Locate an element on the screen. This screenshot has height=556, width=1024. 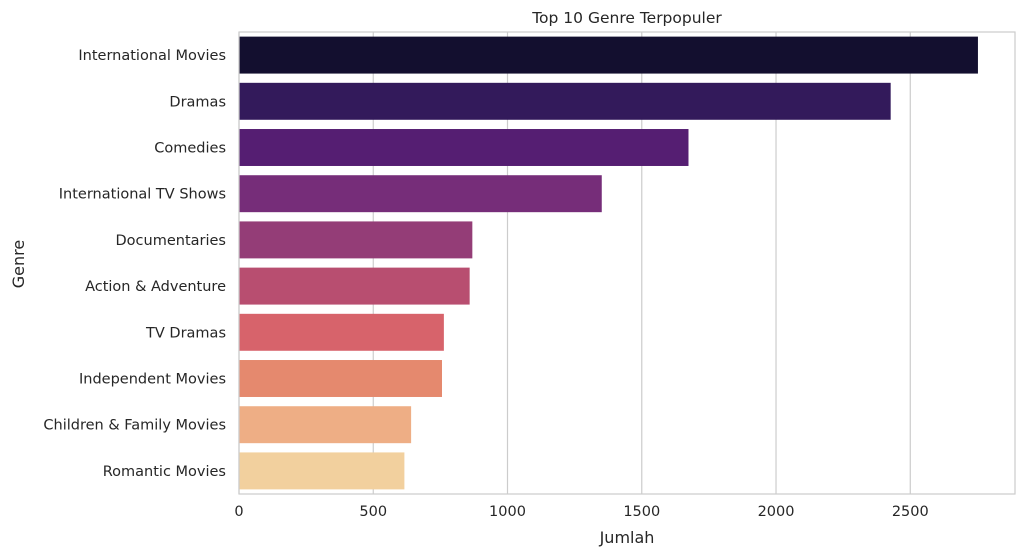
x-axis-title: Jumlah is located at coordinates (627, 537).